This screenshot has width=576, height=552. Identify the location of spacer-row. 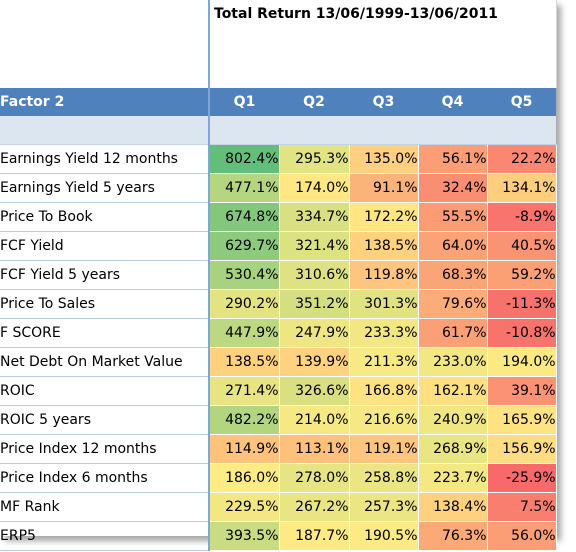
(278, 130).